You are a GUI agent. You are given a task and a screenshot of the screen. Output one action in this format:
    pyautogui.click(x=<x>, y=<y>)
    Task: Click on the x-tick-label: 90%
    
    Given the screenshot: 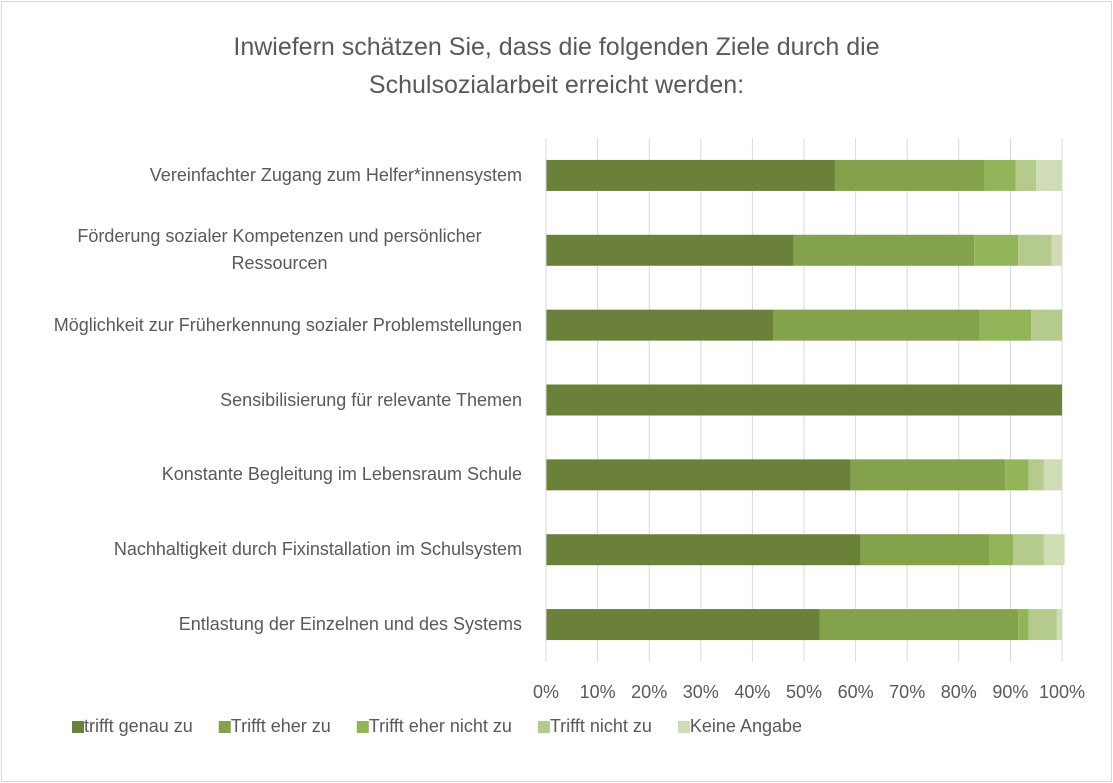 What is the action you would take?
    pyautogui.click(x=1010, y=692)
    